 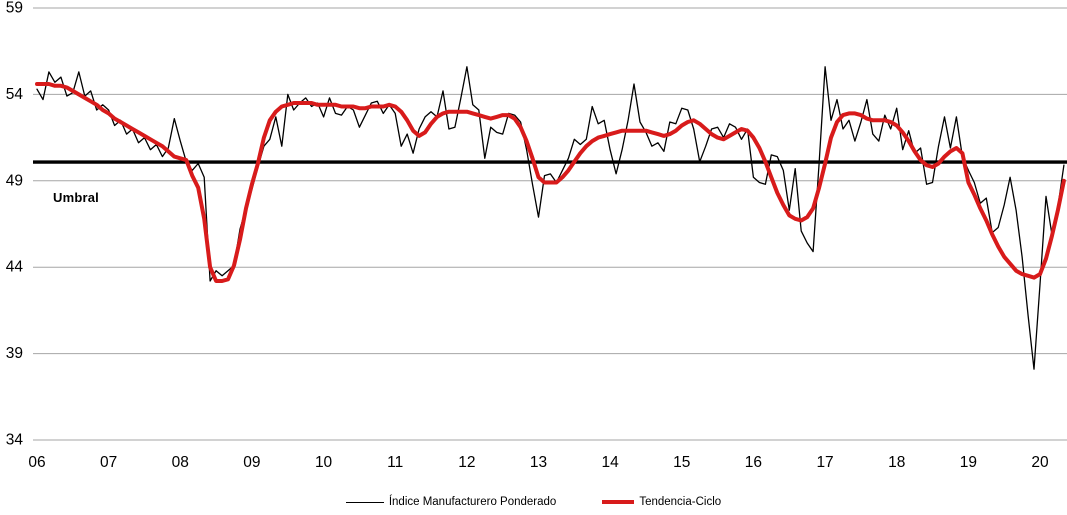 What do you see at coordinates (324, 462) in the screenshot?
I see `x-axis-label-10: 10` at bounding box center [324, 462].